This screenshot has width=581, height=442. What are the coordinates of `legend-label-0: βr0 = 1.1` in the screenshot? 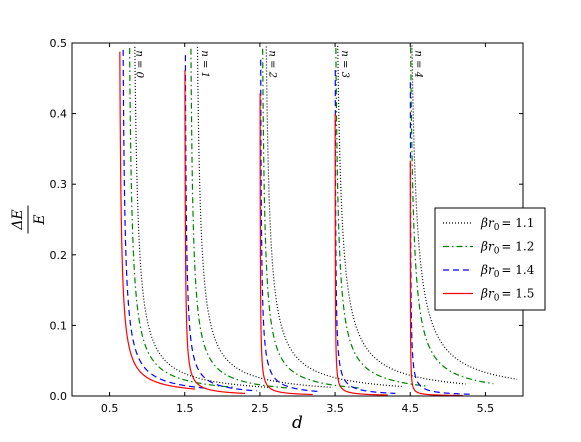 It's located at (507, 224).